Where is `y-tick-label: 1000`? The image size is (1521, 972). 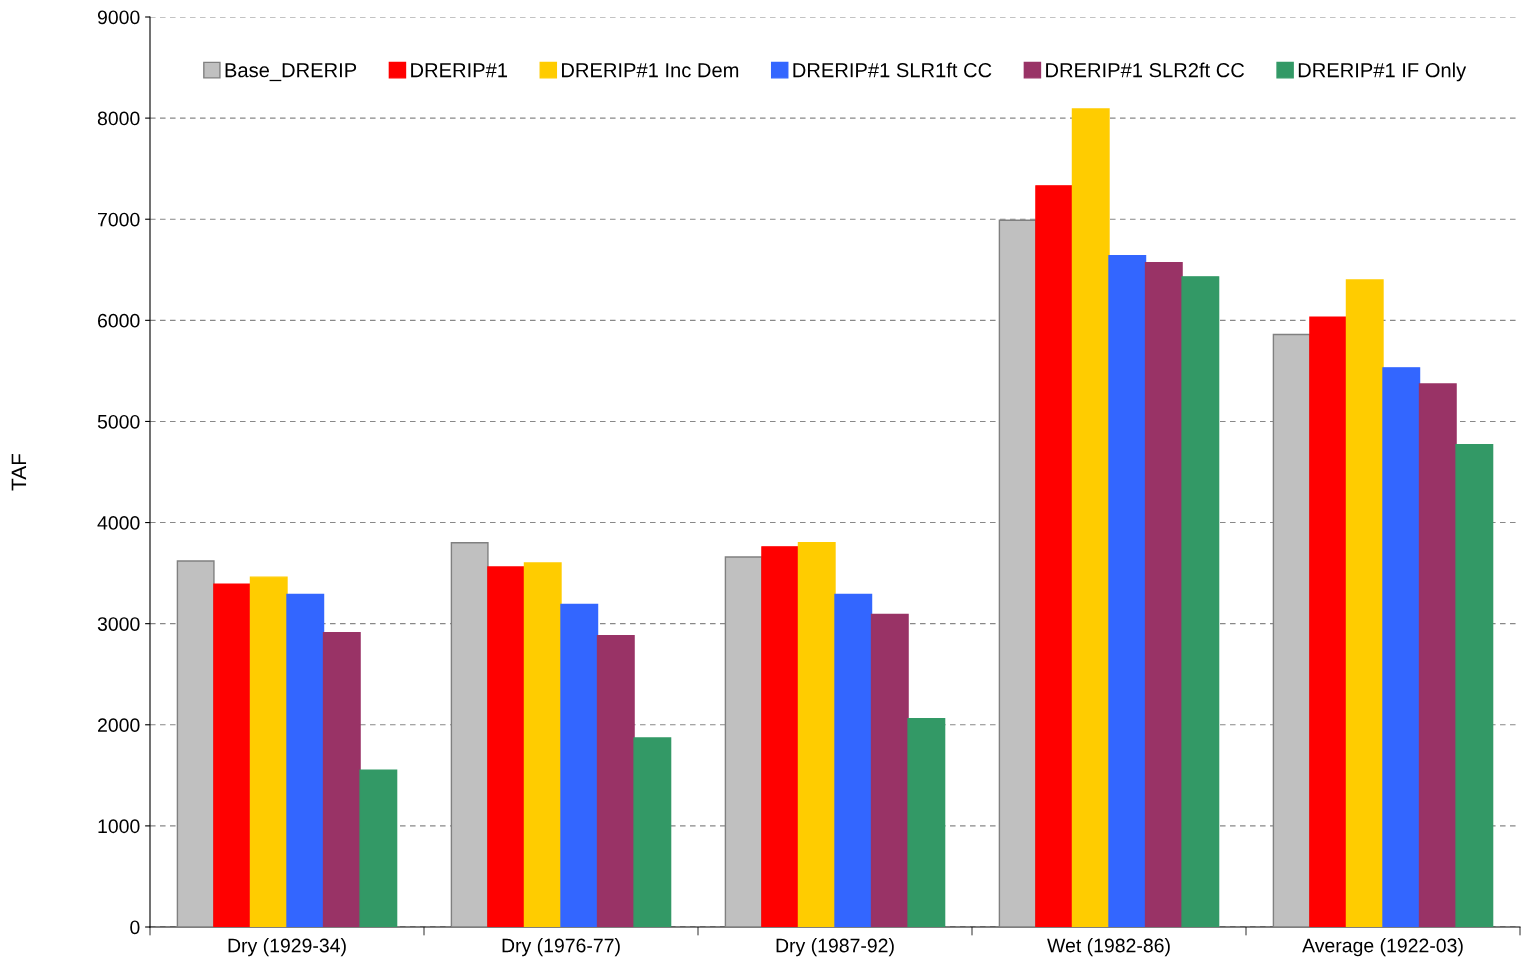 y-tick-label: 1000 is located at coordinates (119, 826).